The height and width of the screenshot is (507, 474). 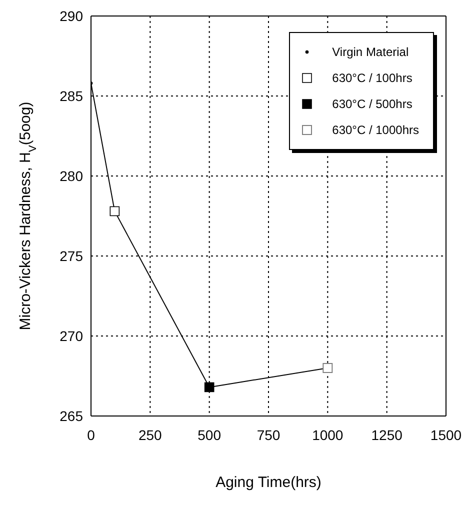 What do you see at coordinates (268, 434) in the screenshot?
I see `x-tick-label: 750` at bounding box center [268, 434].